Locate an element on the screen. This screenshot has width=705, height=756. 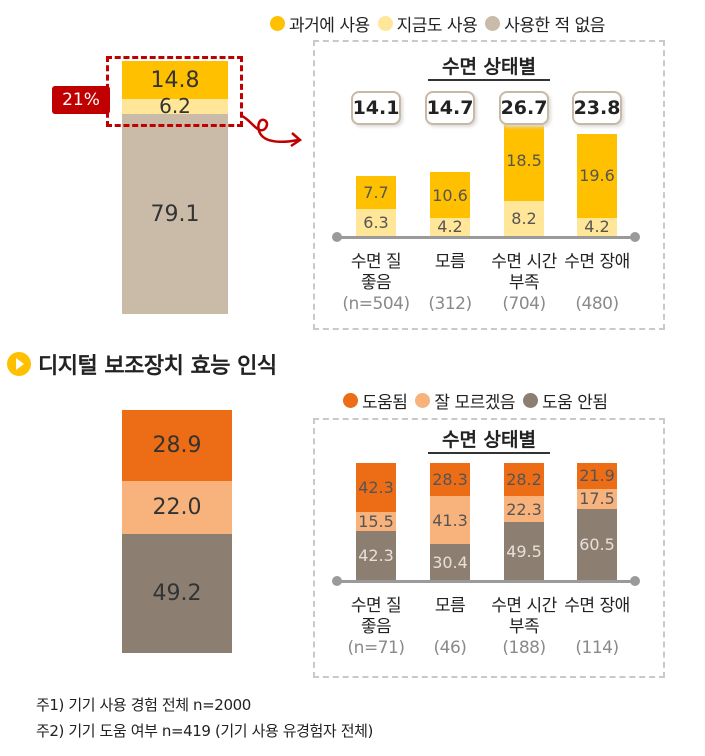
usage-group-bar: 19.6 4.2 is located at coordinates (597, 184).